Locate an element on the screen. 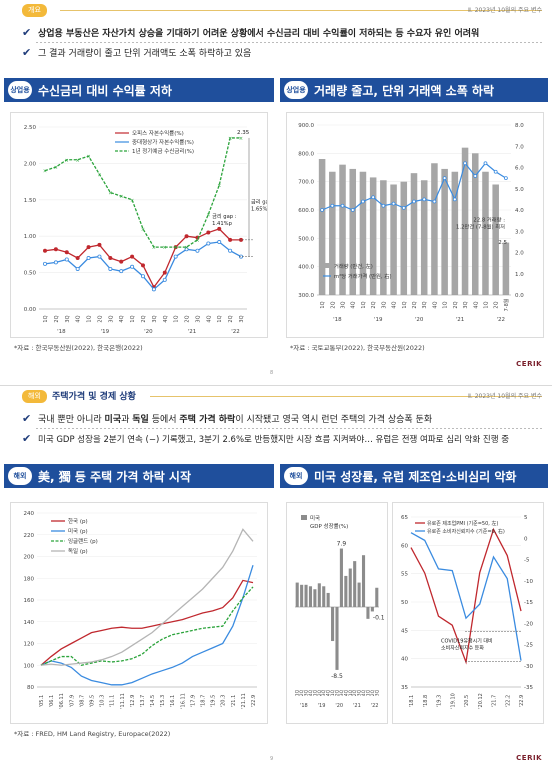  y-right-tick-label: -15 is located at coordinates (528, 603).